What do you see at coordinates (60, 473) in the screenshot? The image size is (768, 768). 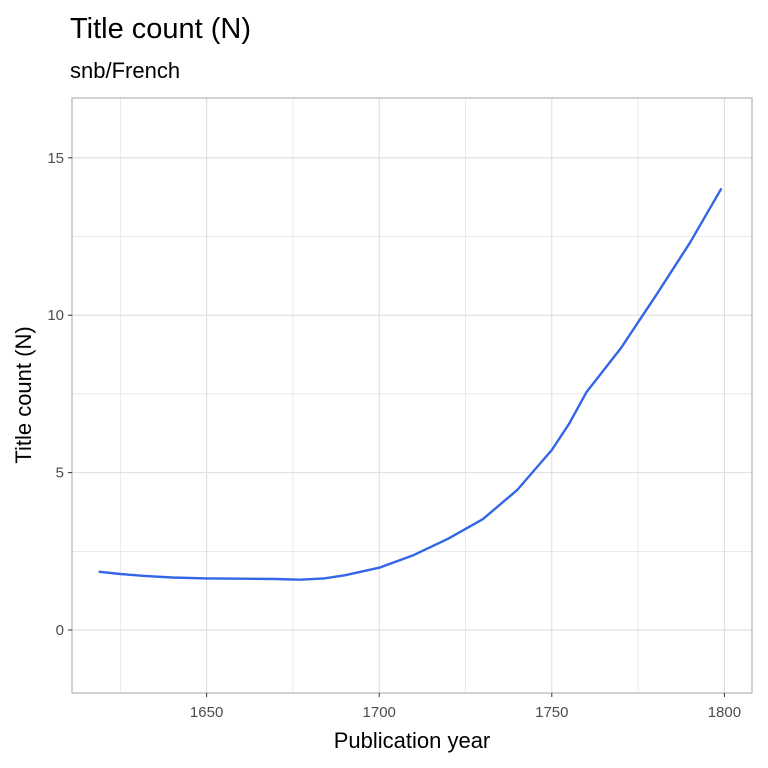 I see `y-tick-label: 5` at bounding box center [60, 473].